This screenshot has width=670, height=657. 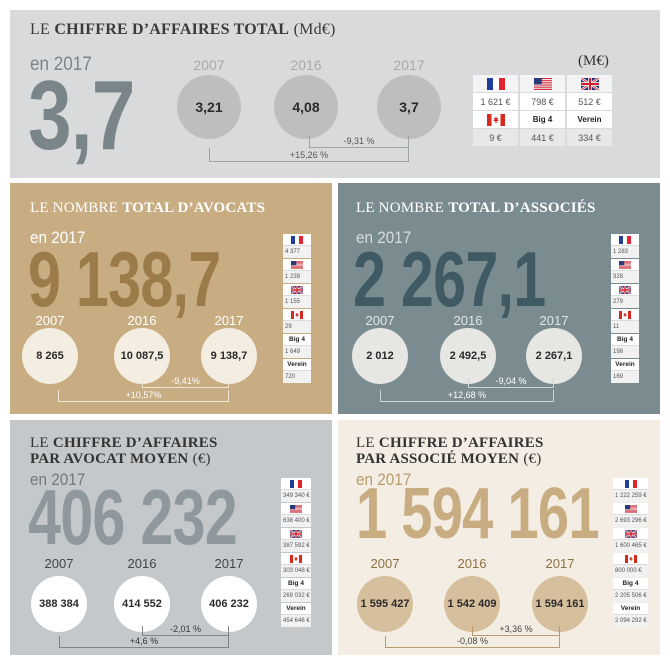 I want to click on title-segment: CHIFFRE D’AFFAIRES TOTAL, so click(x=172, y=29).